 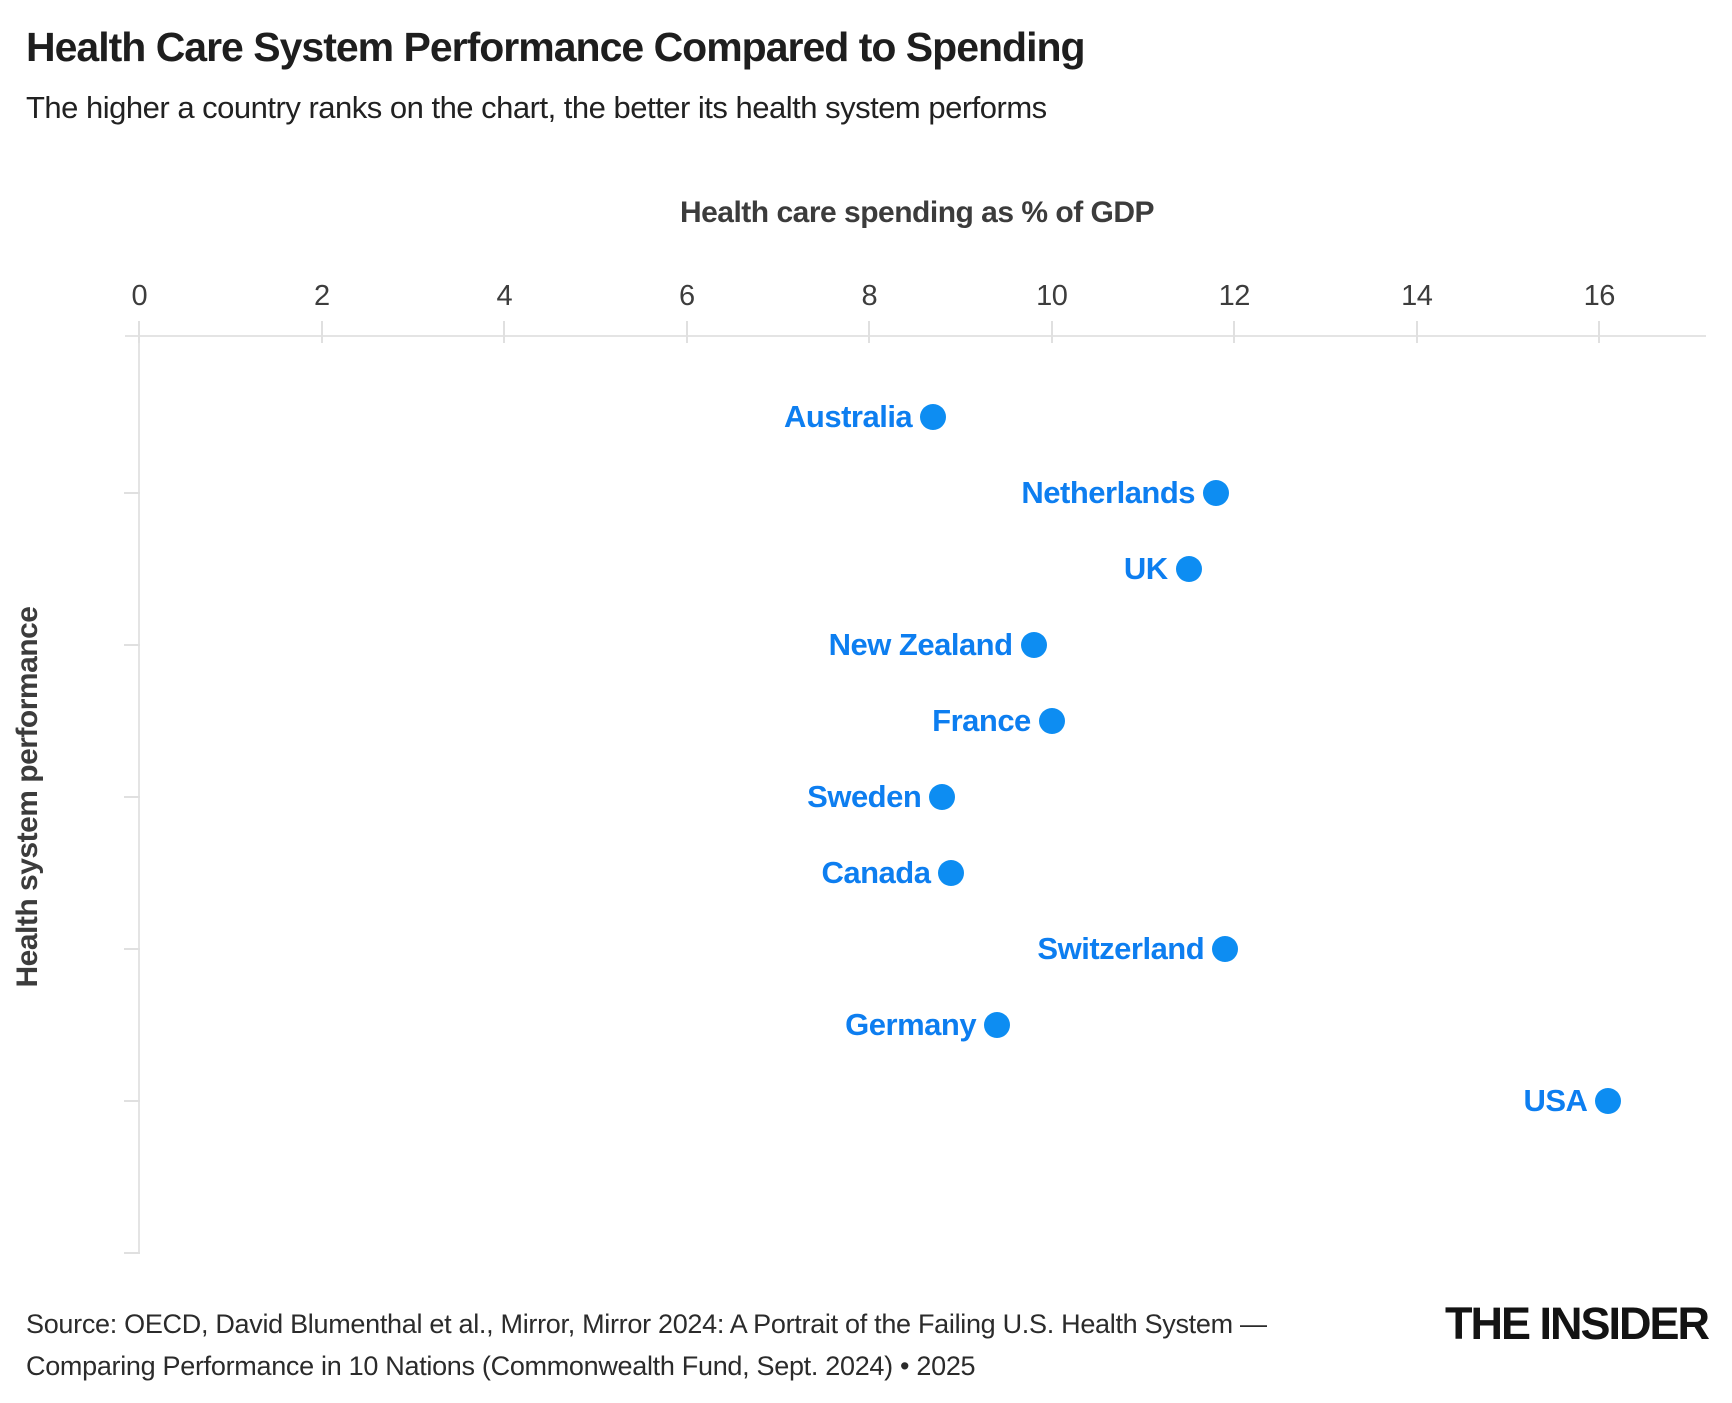 What do you see at coordinates (1145, 568) in the screenshot?
I see `point-label-uk: UK` at bounding box center [1145, 568].